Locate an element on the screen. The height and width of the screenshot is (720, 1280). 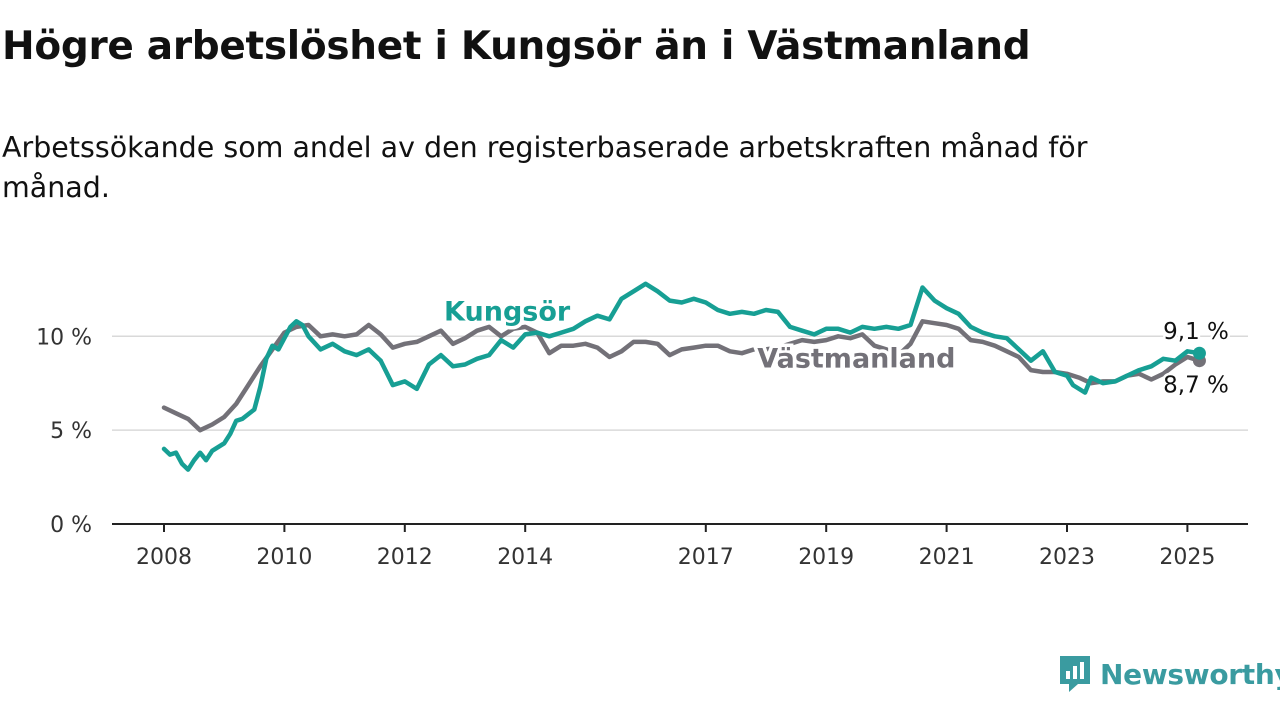
newsworthy-logo: Newsworthy is located at coordinates (1169, 674).